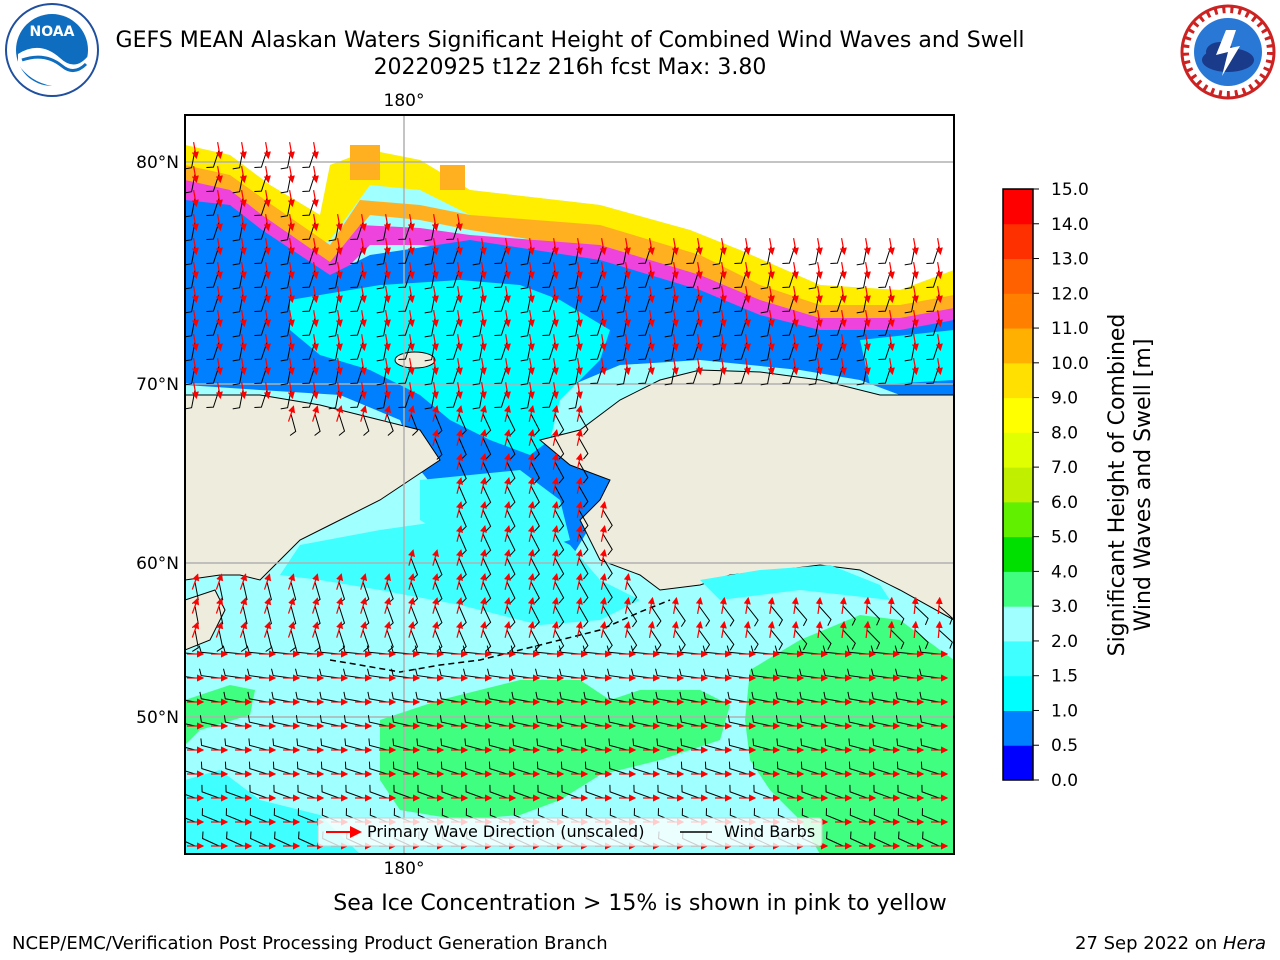 The height and width of the screenshot is (960, 1280). I want to click on colorbar-tick-label: 2.0, so click(1064, 642).